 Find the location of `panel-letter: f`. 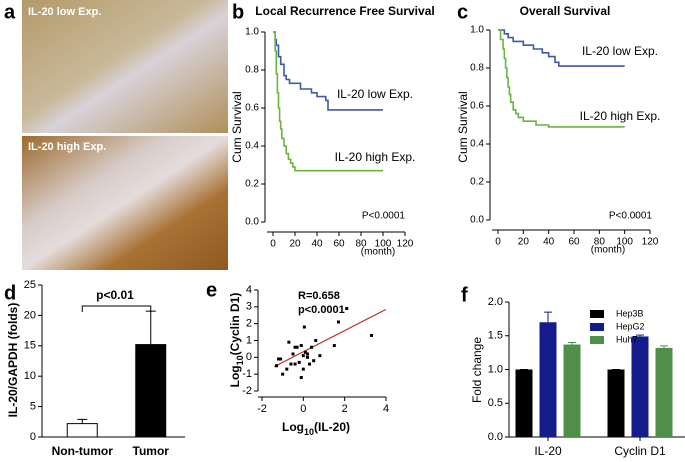

panel-letter: f is located at coordinates (464, 295).